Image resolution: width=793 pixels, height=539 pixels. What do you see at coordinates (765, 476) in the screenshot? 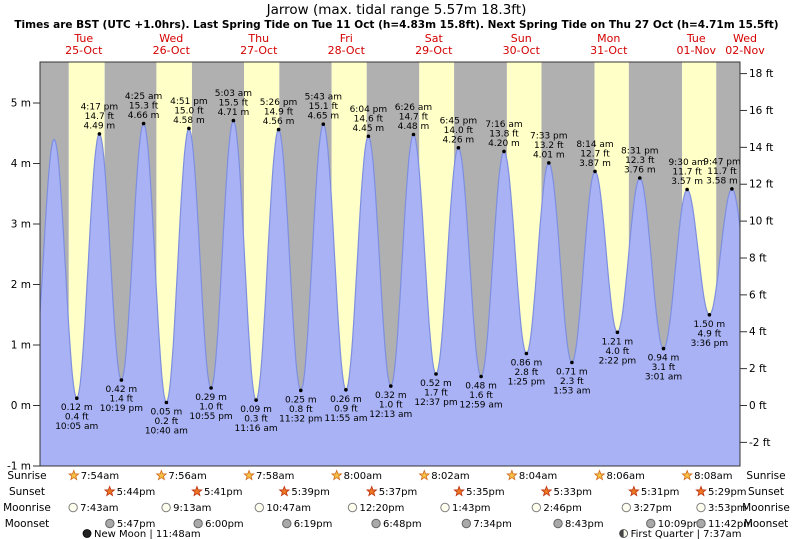
I see `sunrise-row-label-right: Sunrise` at bounding box center [765, 476].